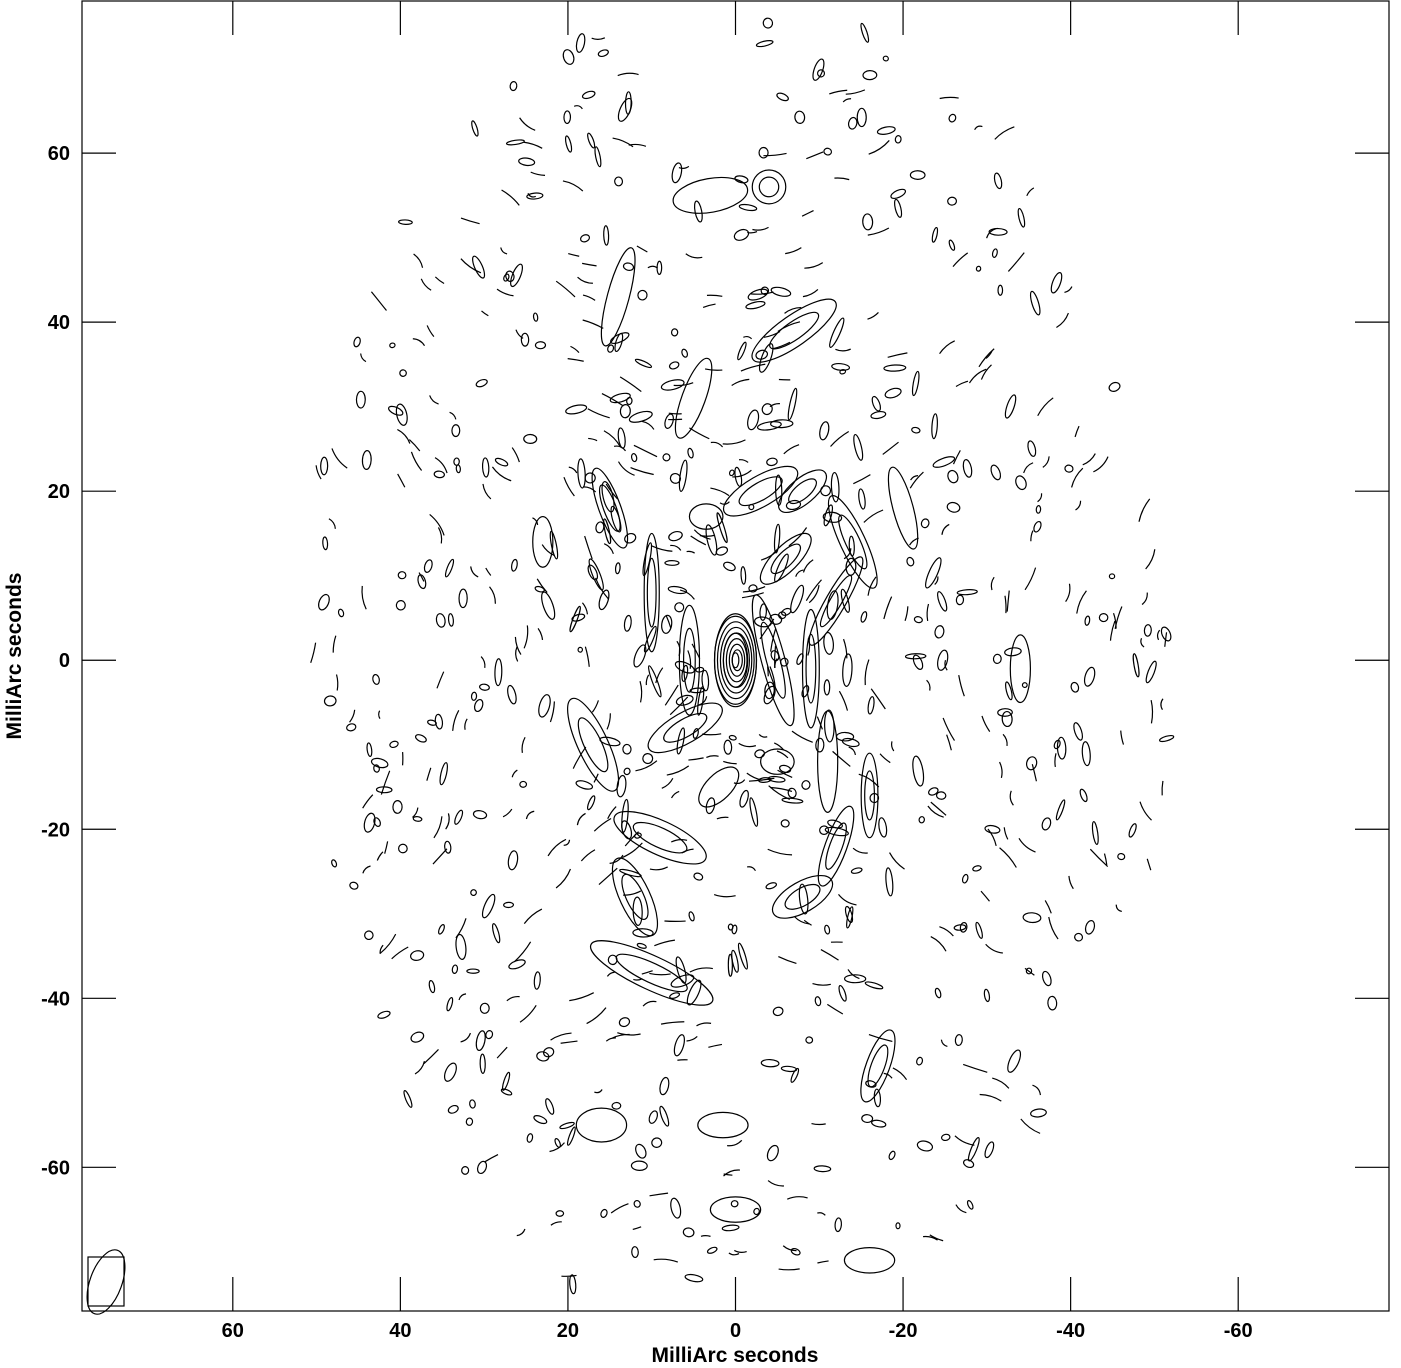 The width and height of the screenshot is (1401, 1368). Describe the element at coordinates (736, 660) in the screenshot. I see `central-source-contour` at that location.